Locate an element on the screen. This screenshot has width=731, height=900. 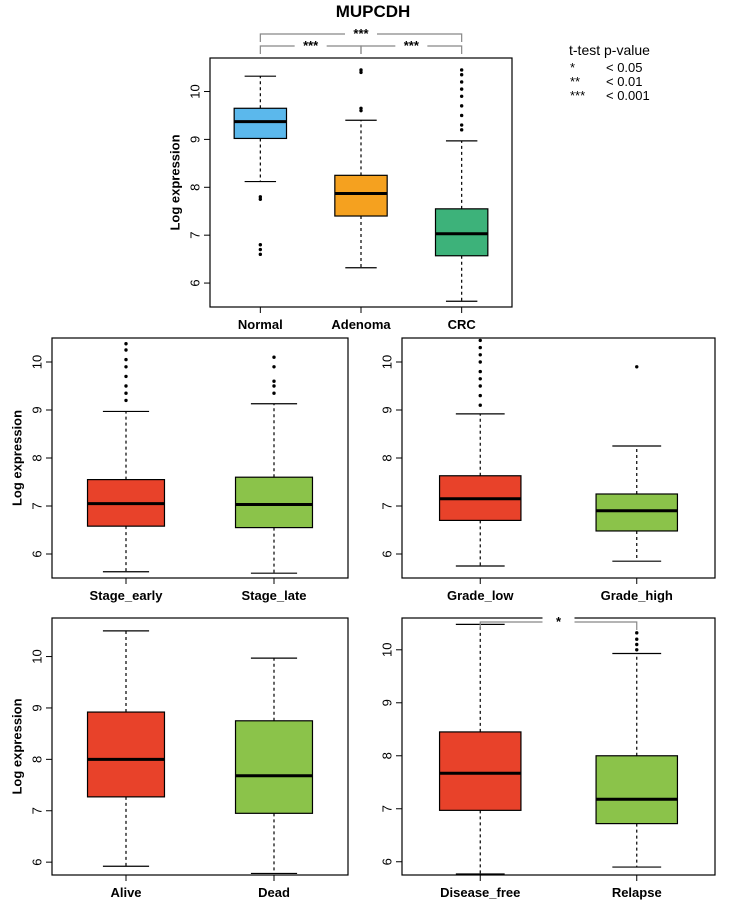
significance-bracket: * is located at coordinates (558, 622).